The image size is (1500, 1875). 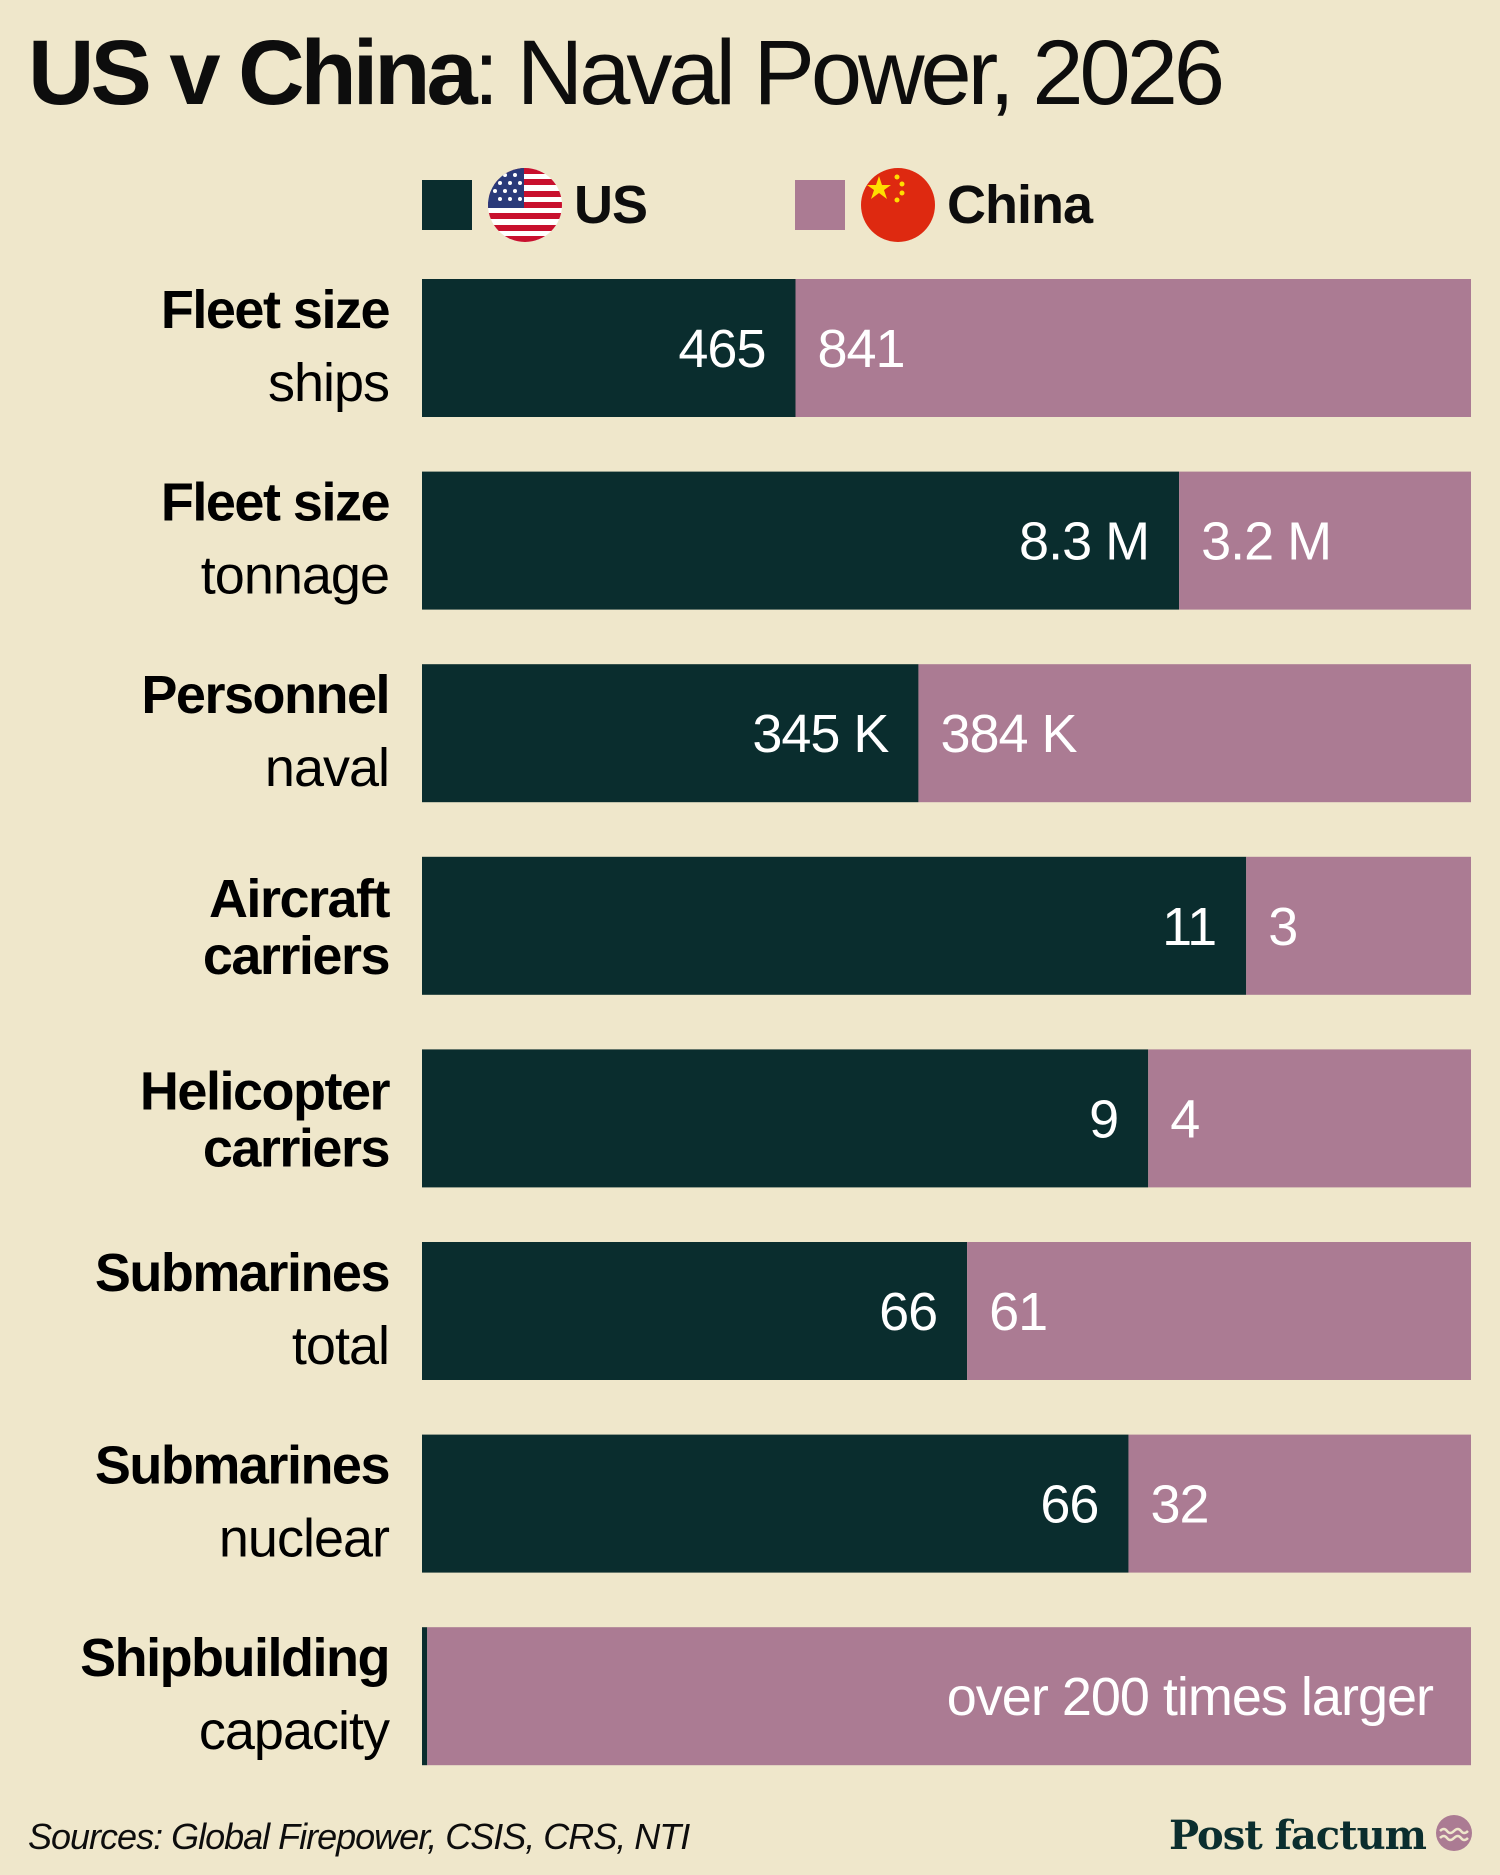 What do you see at coordinates (1103, 1119) in the screenshot?
I see `data-label-us: 9` at bounding box center [1103, 1119].